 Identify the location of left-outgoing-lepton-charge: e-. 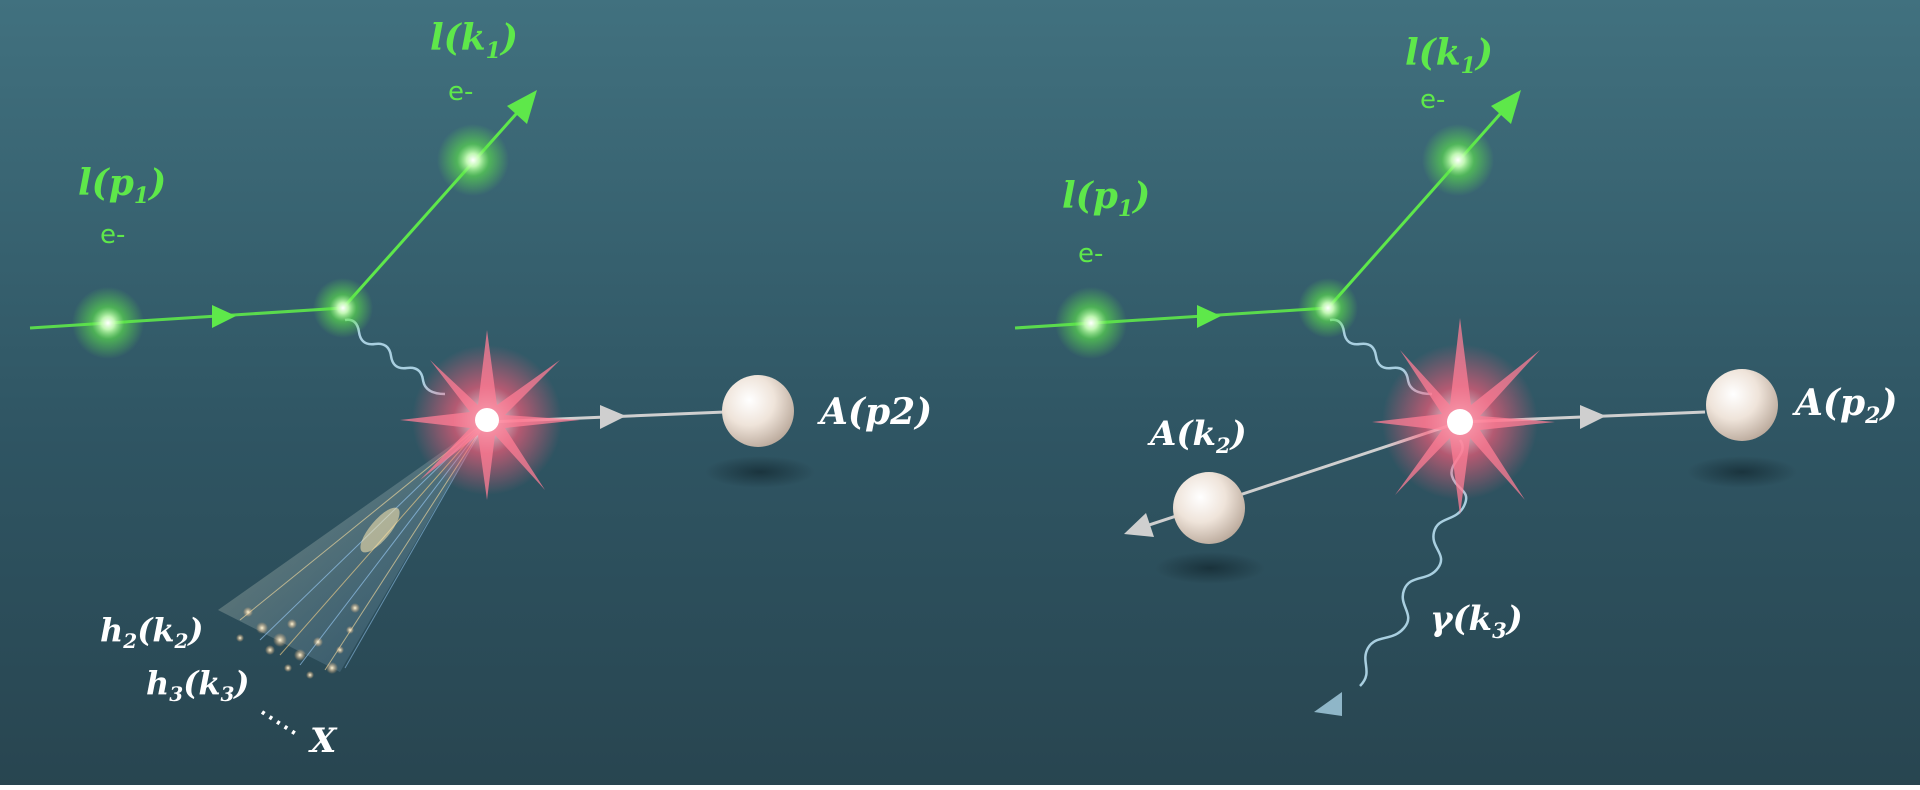
(460, 92).